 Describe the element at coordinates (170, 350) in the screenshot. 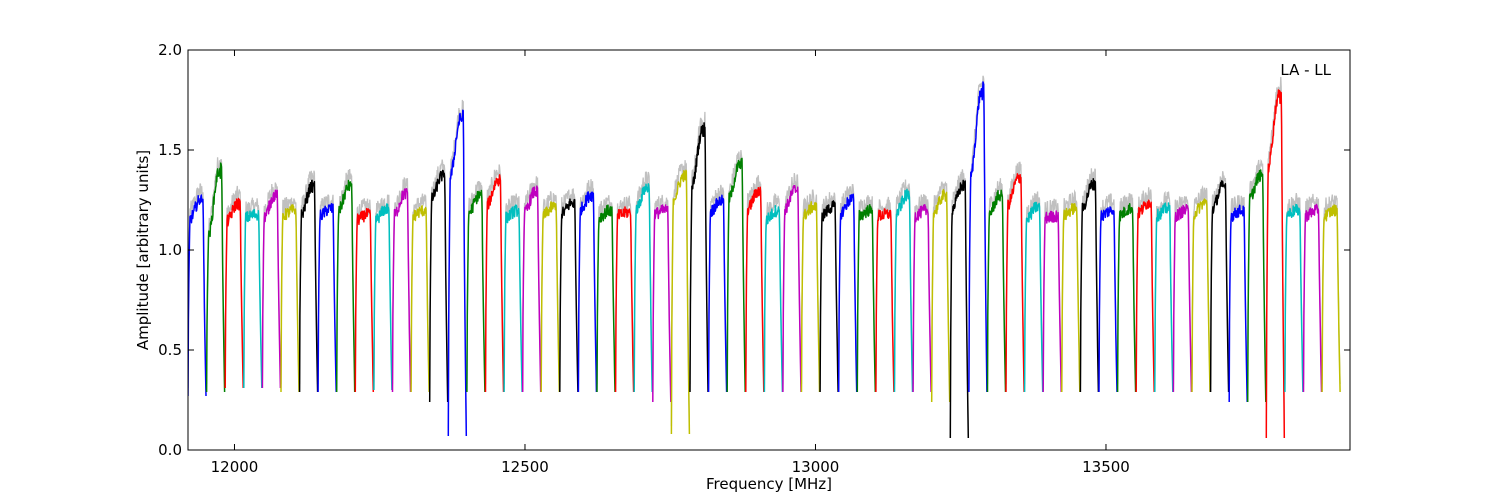

I see `y-tick-label: 0.5` at that location.